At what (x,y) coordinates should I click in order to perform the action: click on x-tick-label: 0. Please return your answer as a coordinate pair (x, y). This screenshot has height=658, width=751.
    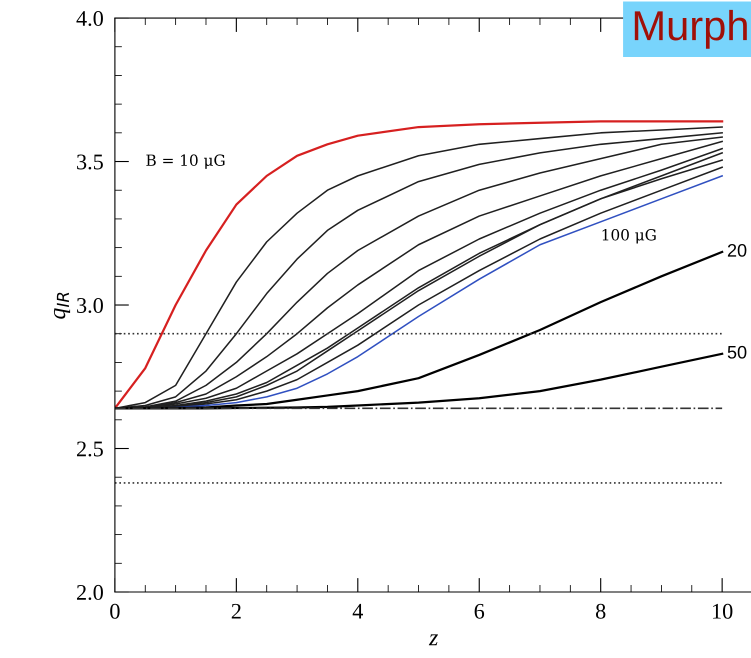
    Looking at the image, I should click on (115, 611).